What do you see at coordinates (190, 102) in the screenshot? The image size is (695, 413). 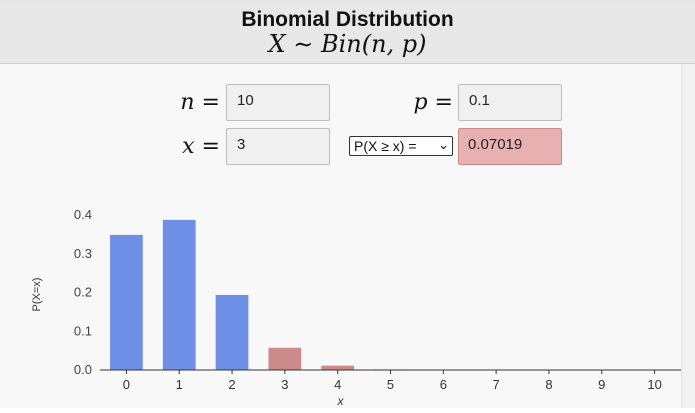 I see `n-label: n =` at bounding box center [190, 102].